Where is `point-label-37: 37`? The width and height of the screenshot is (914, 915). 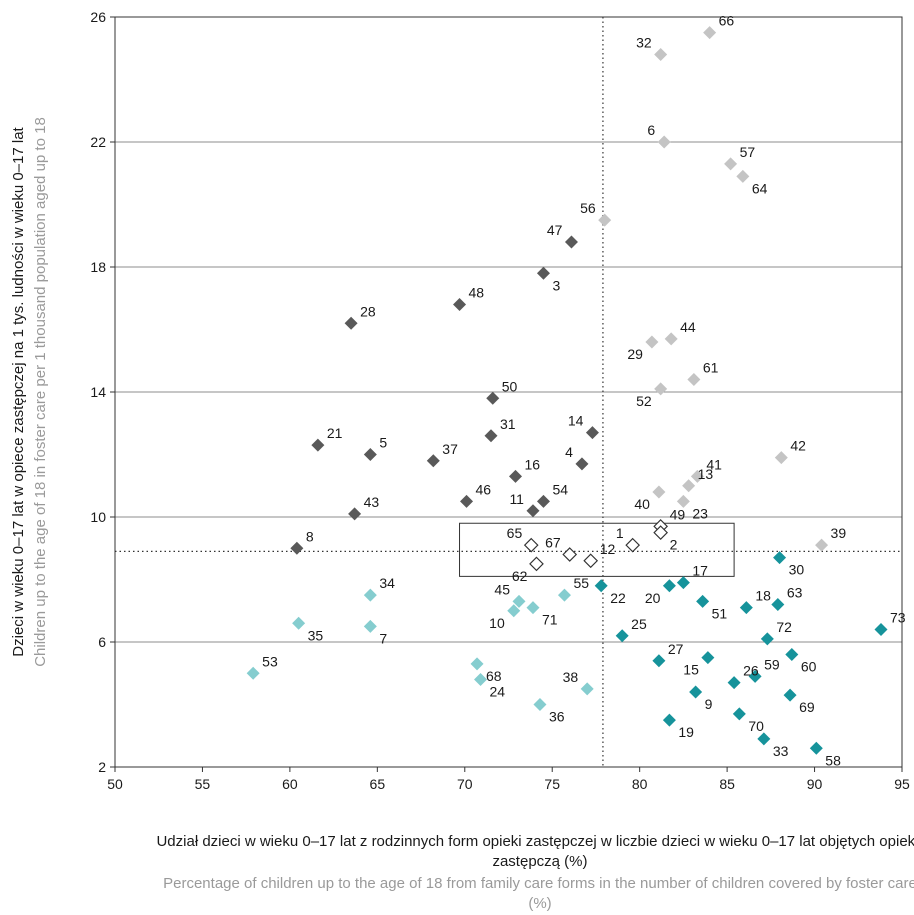 point-label-37: 37 is located at coordinates (450, 449).